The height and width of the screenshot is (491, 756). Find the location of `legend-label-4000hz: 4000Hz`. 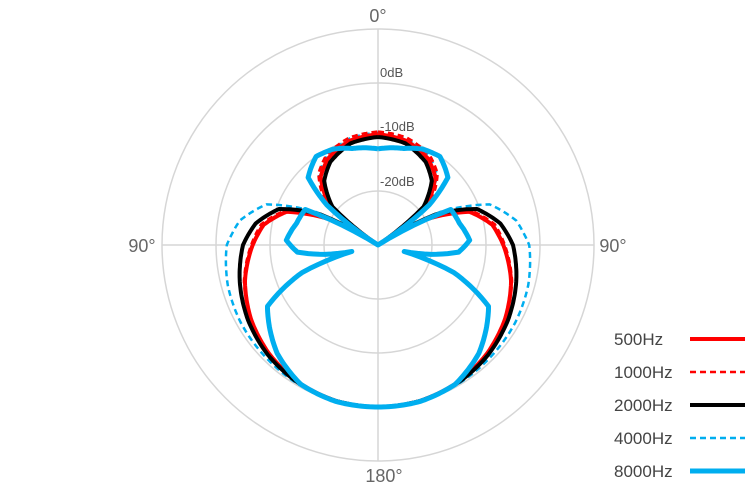

legend-label-4000hz: 4000Hz is located at coordinates (643, 438).